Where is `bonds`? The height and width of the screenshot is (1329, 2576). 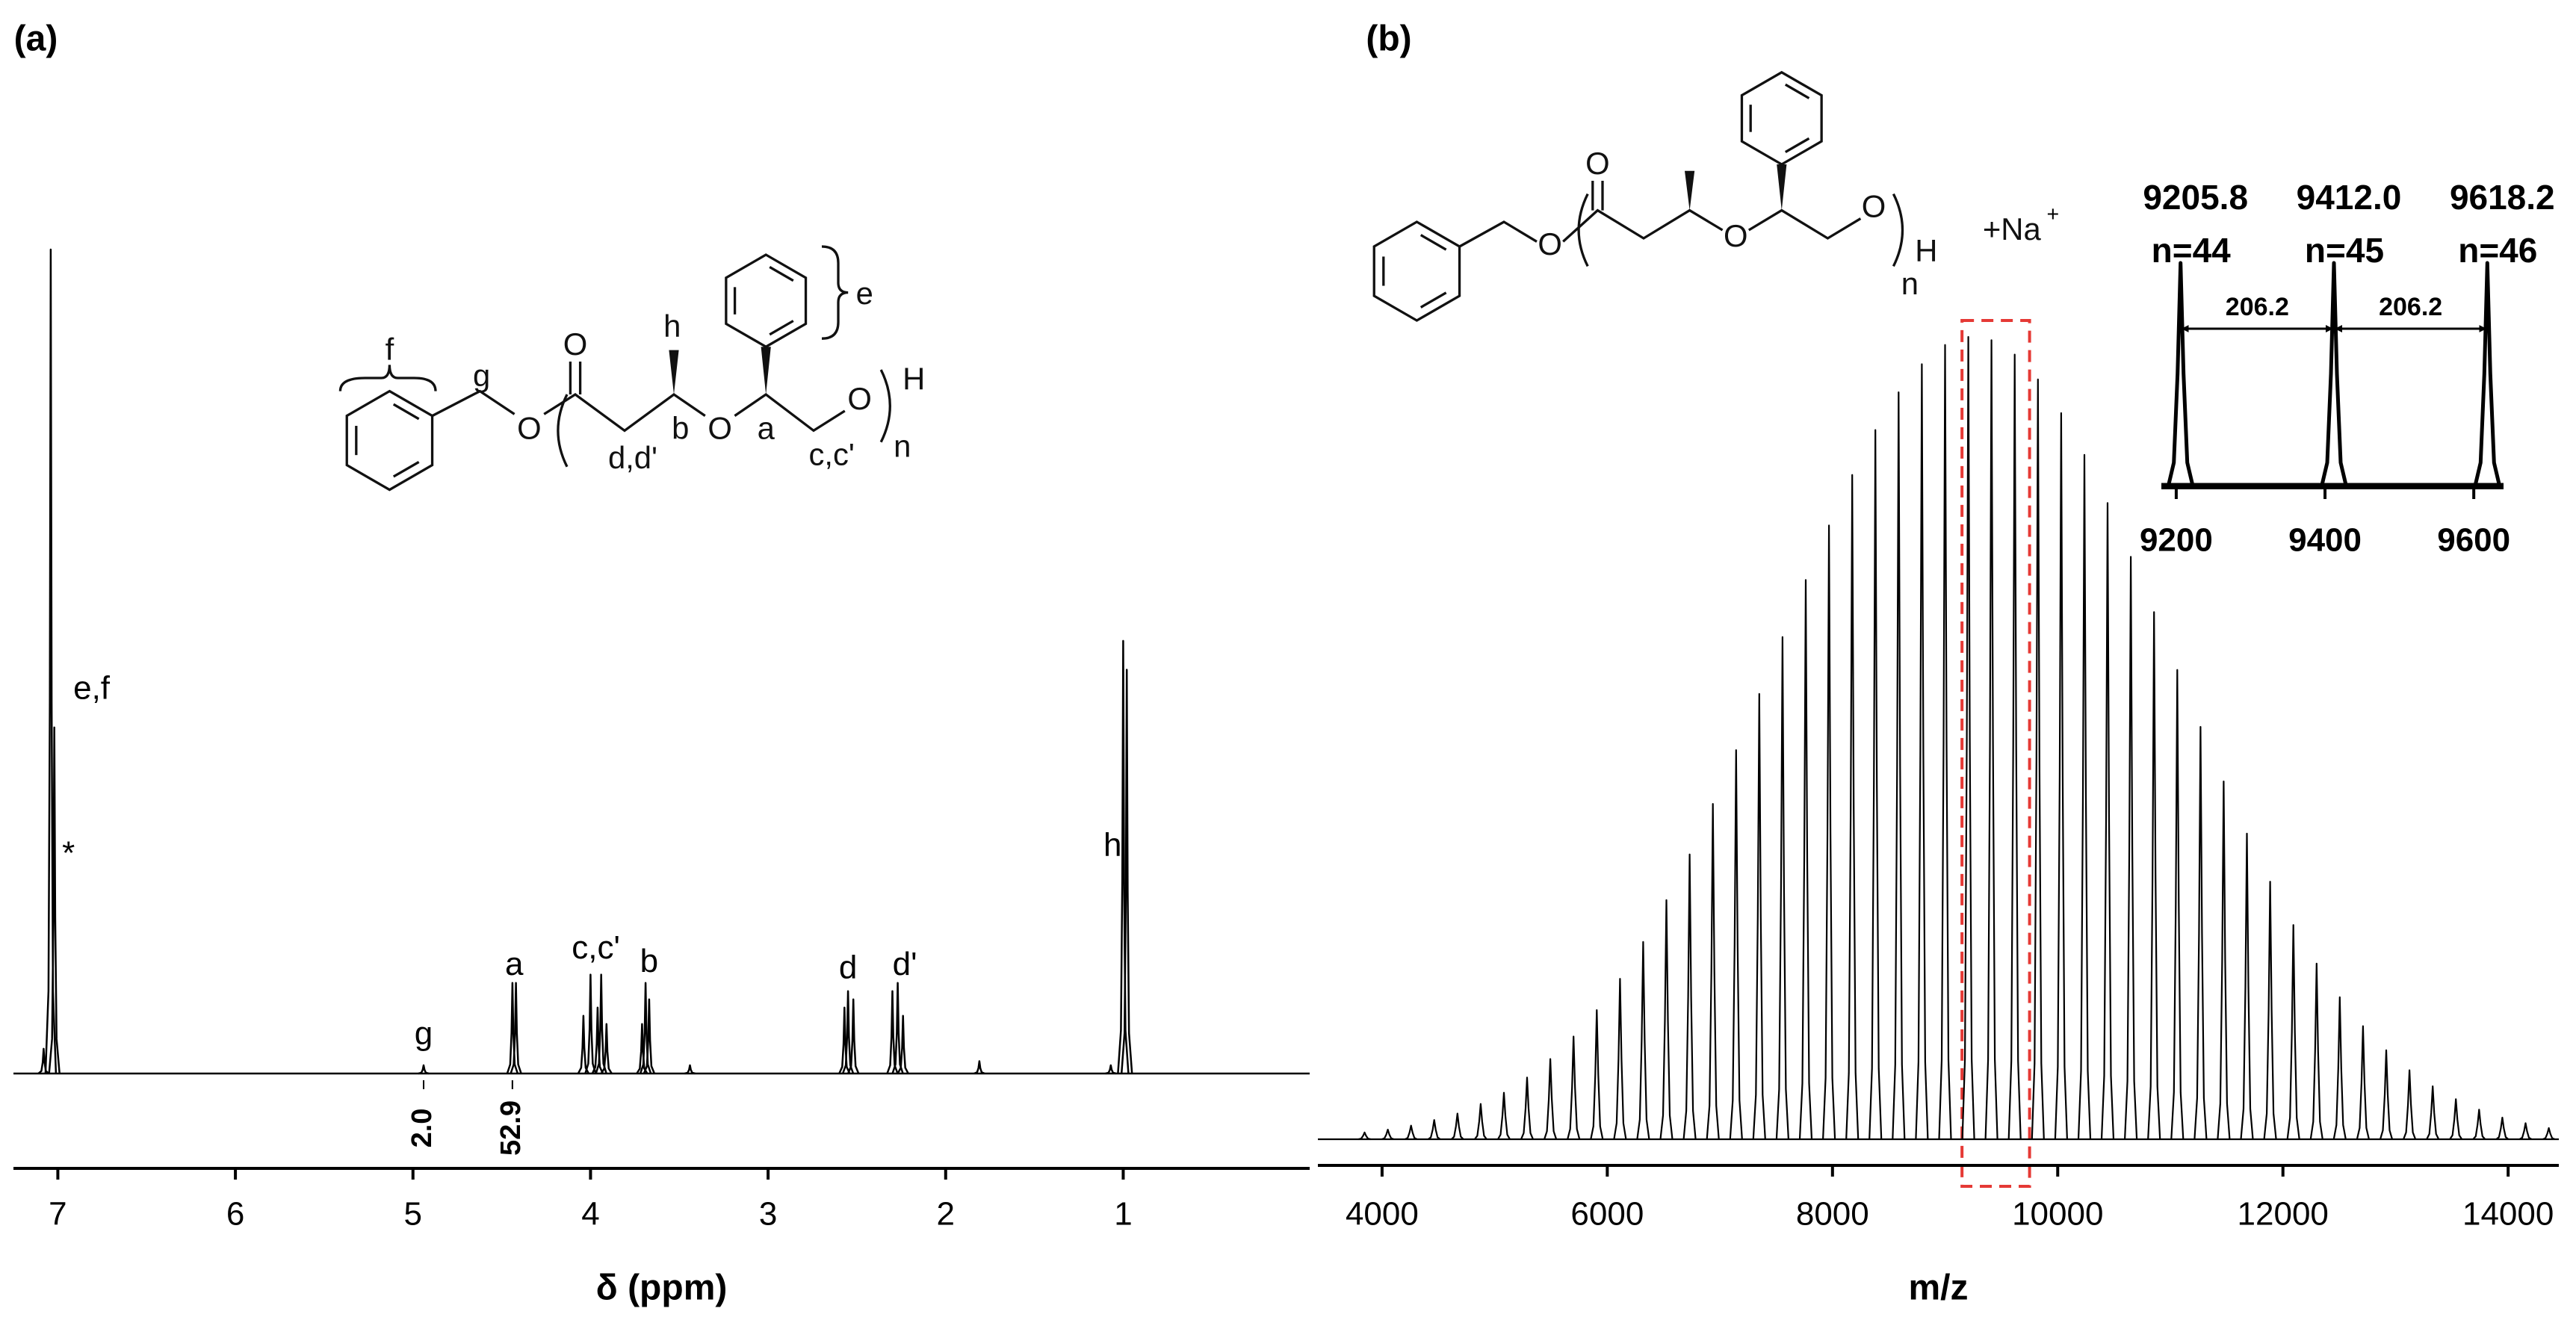 bonds is located at coordinates (1597, 196).